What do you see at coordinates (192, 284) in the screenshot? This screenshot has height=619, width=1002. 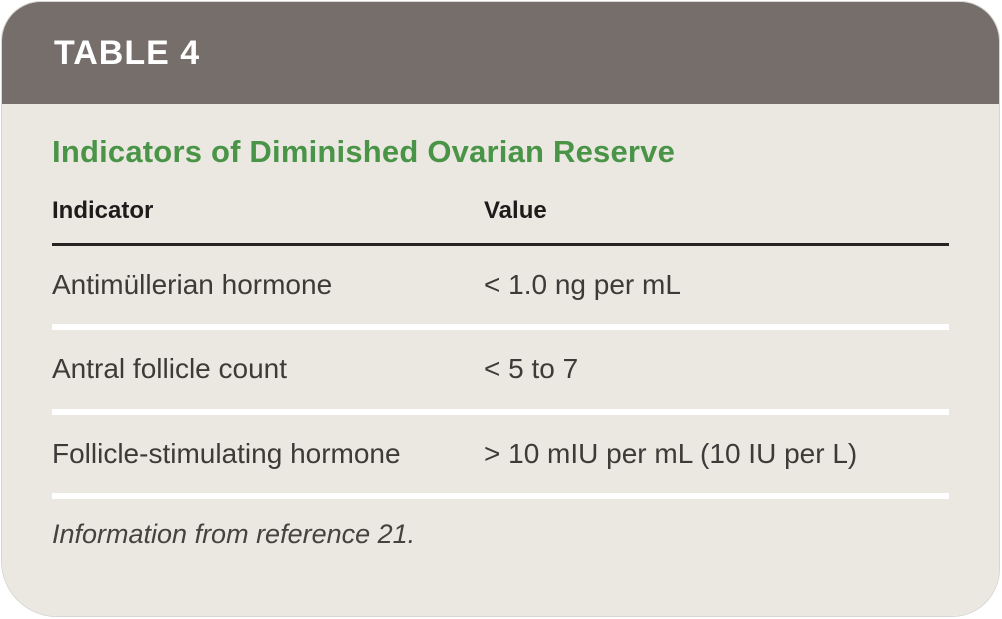 I see `indicator-text: Antimüllerian hormone` at bounding box center [192, 284].